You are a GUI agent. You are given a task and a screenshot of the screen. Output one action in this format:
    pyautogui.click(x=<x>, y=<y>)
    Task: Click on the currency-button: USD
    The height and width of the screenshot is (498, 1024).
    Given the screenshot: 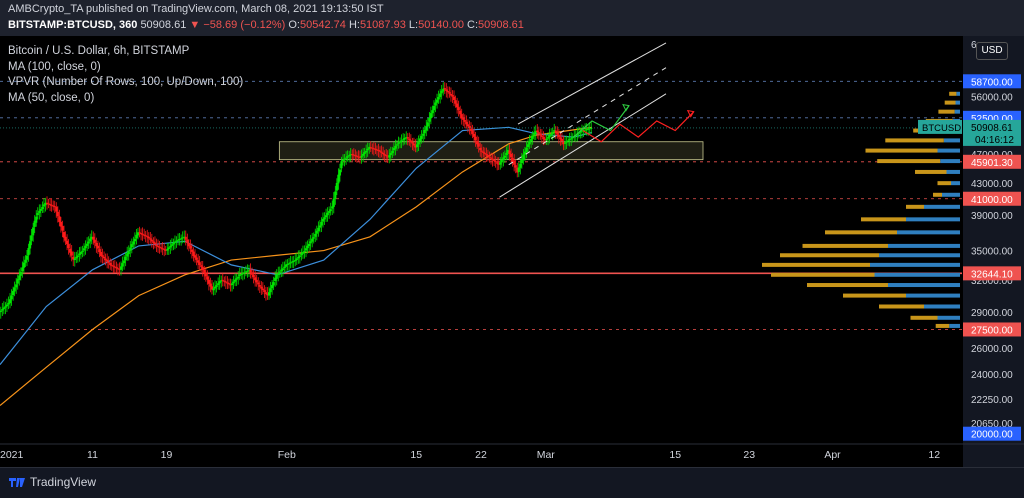 What is the action you would take?
    pyautogui.click(x=992, y=51)
    